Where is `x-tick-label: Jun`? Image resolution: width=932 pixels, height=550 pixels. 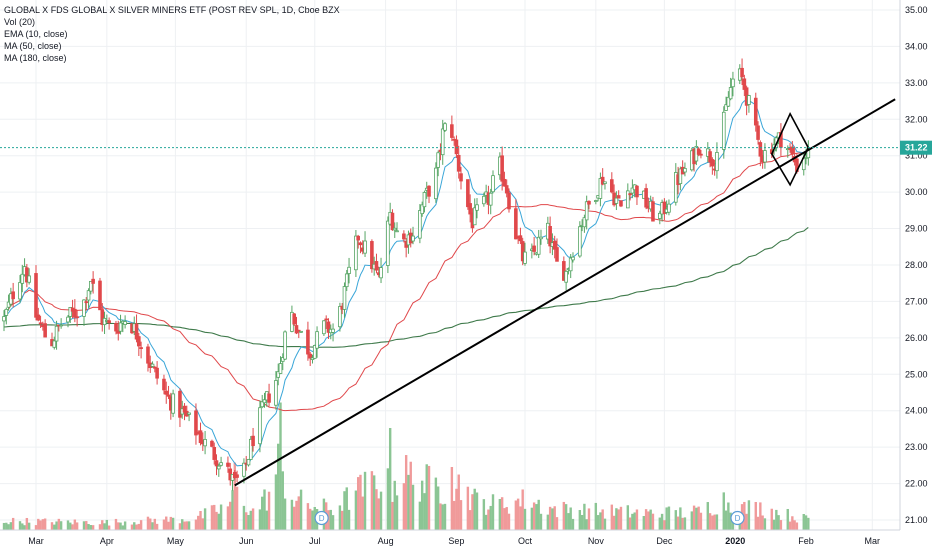 x-tick-label: Jun is located at coordinates (246, 541).